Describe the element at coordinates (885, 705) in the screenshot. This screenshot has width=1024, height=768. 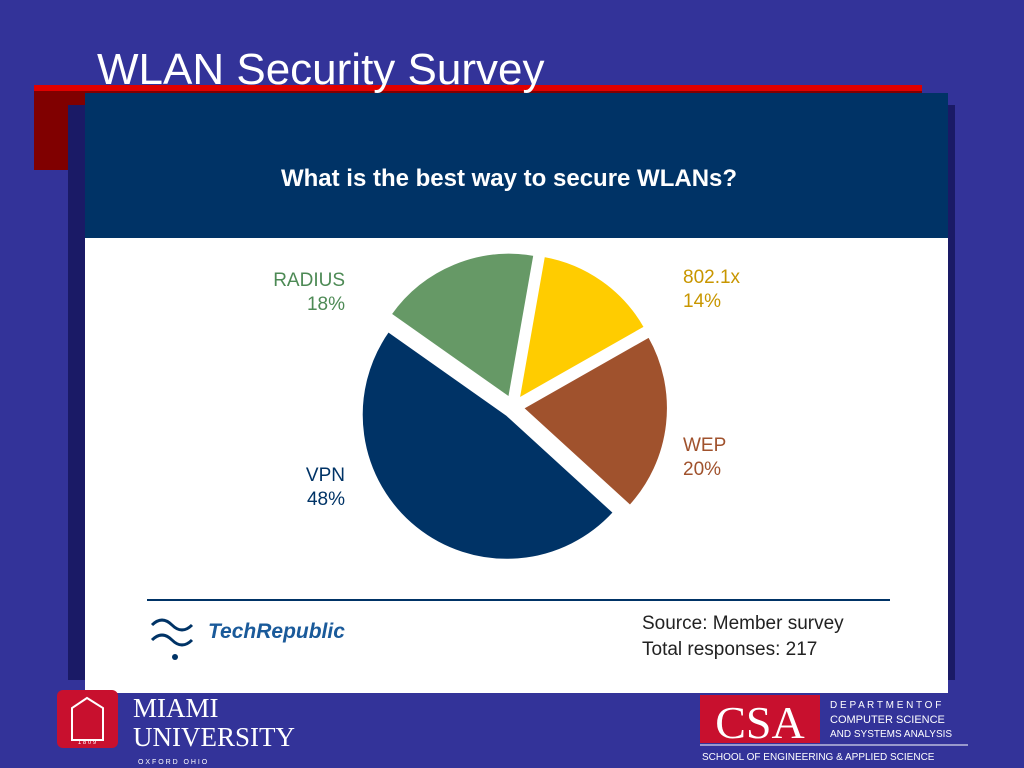
I see `dept-line: D E P A R T M E N T O F` at that location.